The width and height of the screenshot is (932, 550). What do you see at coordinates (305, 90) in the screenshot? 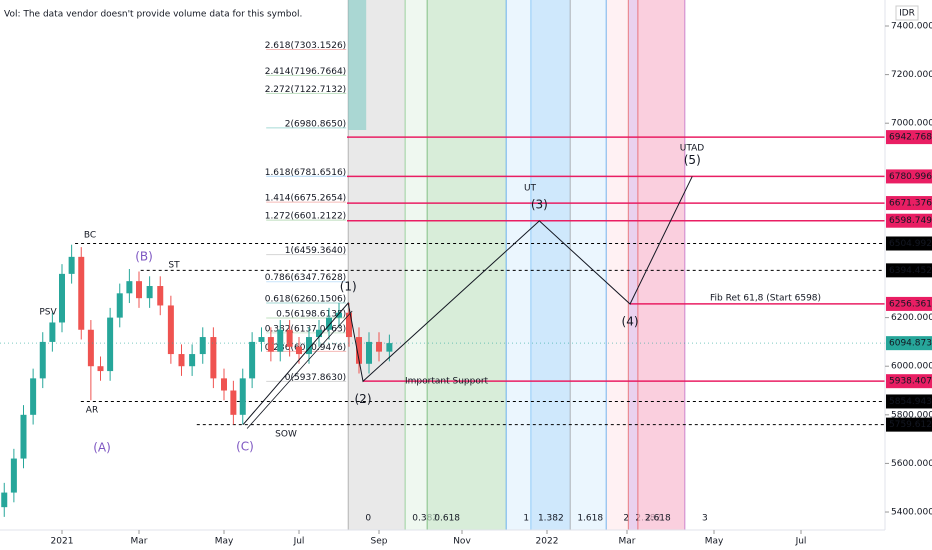
I see `fib-label: 2.272(7122.7132)` at bounding box center [305, 90].